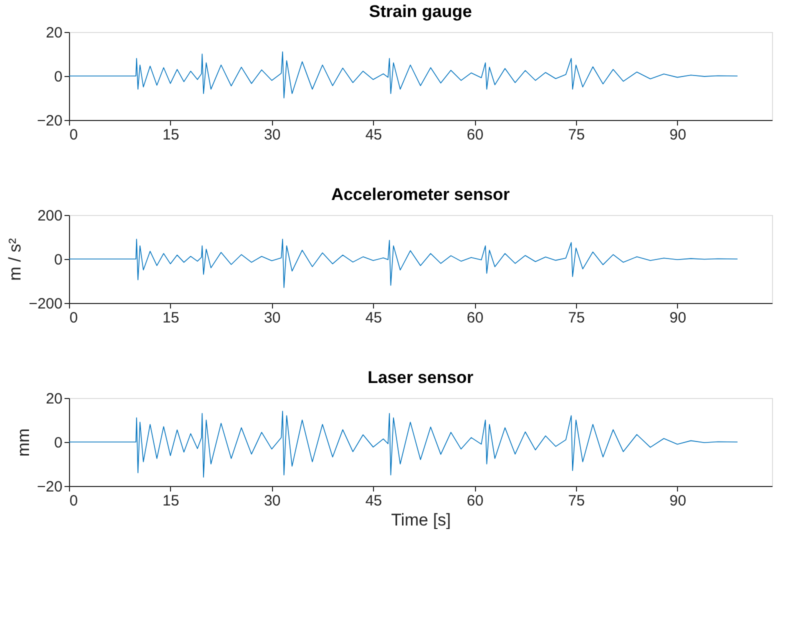  Describe the element at coordinates (421, 377) in the screenshot. I see `chart-title: Laser sensor` at that location.